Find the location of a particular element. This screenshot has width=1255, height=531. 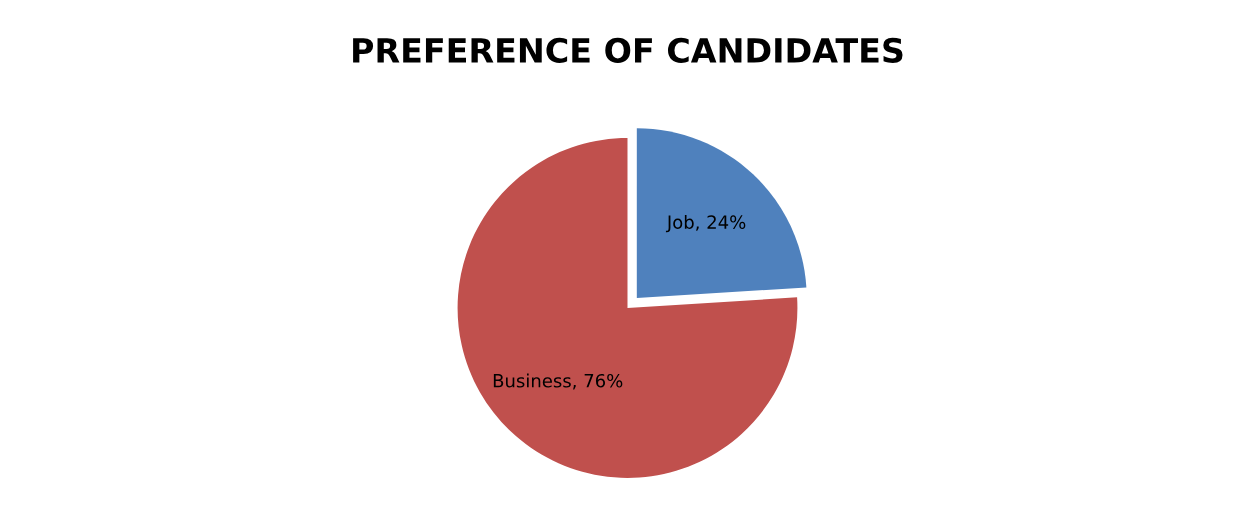

slice-label: Business, 76% is located at coordinates (558, 381).